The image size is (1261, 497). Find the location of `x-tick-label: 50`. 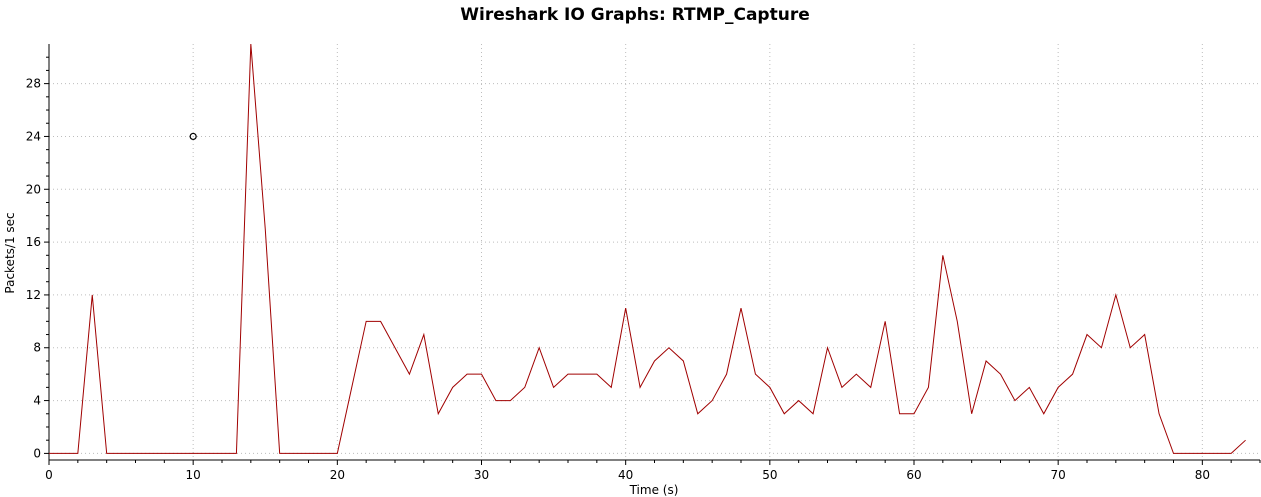

x-tick-label: 50 is located at coordinates (769, 475).